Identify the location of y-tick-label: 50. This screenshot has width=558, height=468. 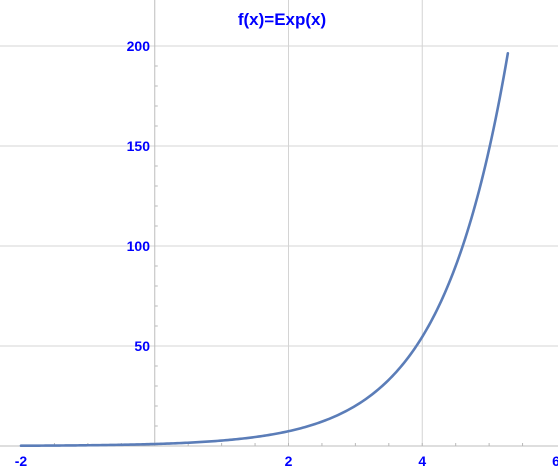
(142, 346).